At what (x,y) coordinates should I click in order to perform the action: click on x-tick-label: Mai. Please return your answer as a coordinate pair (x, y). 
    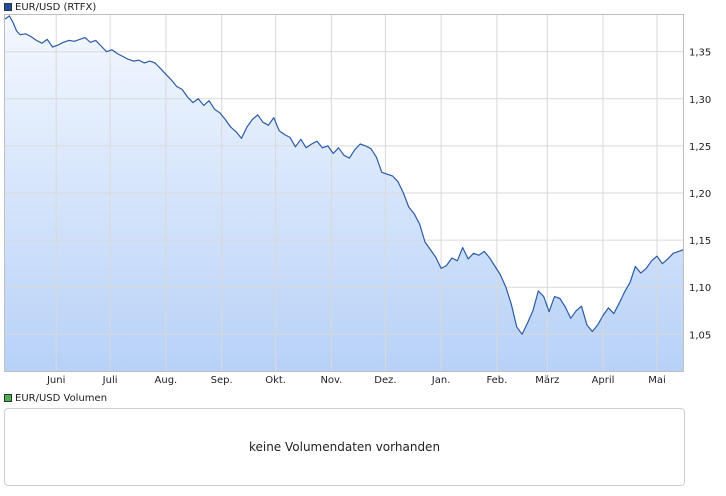
    Looking at the image, I should click on (657, 380).